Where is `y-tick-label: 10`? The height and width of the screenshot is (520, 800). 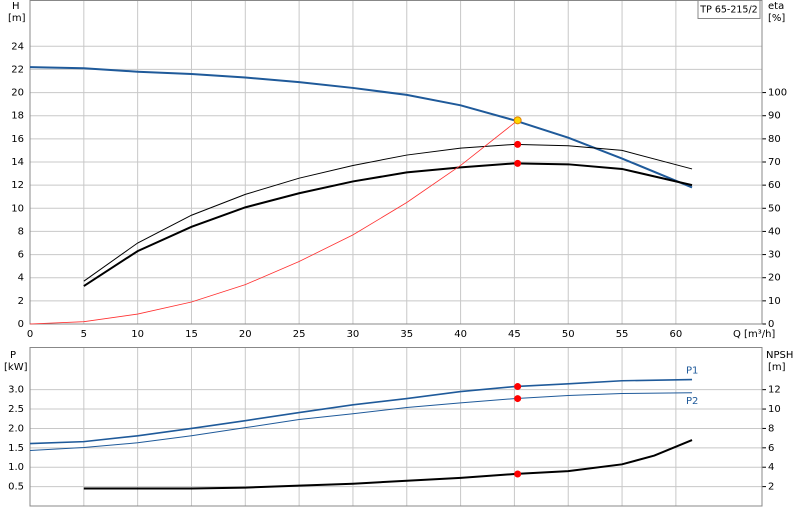 y-tick-label: 10 is located at coordinates (17, 208).